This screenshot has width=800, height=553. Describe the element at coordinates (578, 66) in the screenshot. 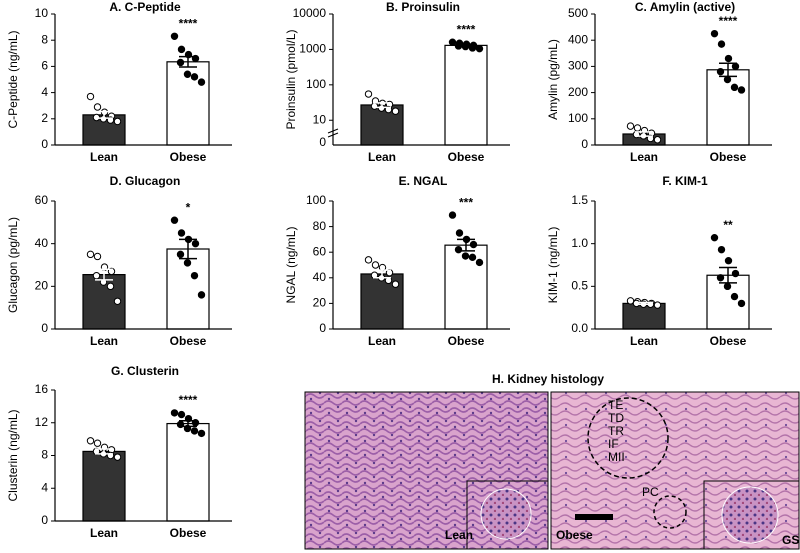

I see `y-tick-label: 300` at that location.